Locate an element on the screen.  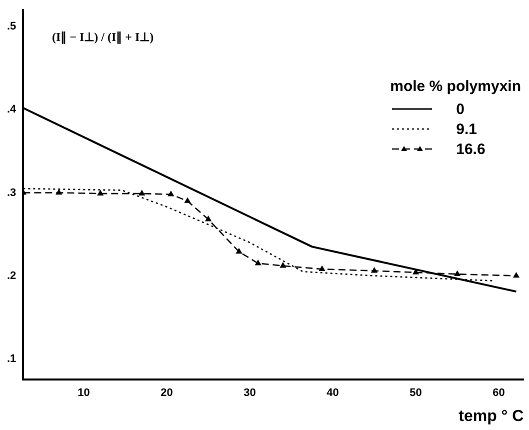
legend-label: 9.1 is located at coordinates (466, 129).